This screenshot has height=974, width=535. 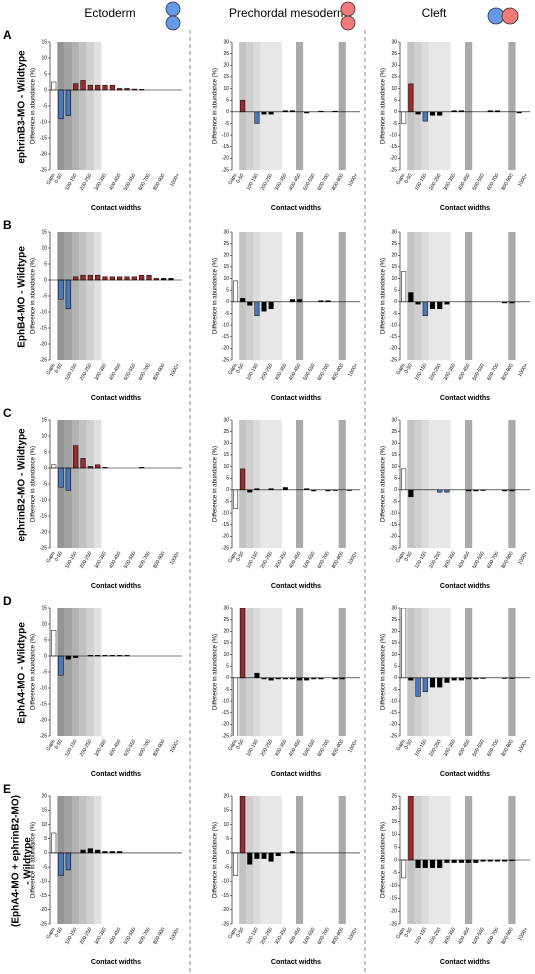 I want to click on column-header: Ectoderm, so click(x=109, y=13).